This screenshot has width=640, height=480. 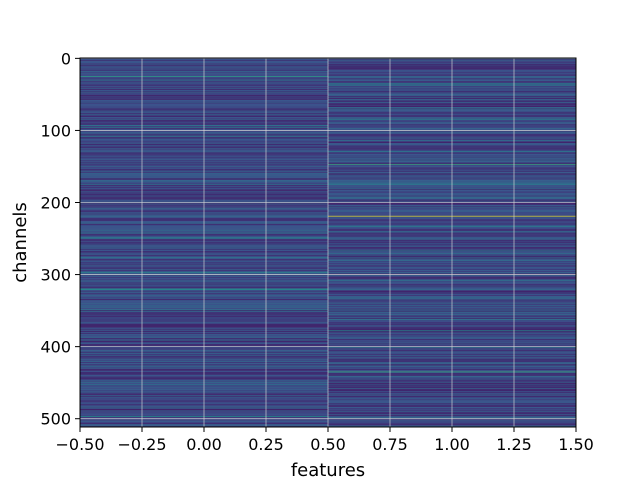 What do you see at coordinates (55, 347) in the screenshot?
I see `y-tick-label: 400` at bounding box center [55, 347].